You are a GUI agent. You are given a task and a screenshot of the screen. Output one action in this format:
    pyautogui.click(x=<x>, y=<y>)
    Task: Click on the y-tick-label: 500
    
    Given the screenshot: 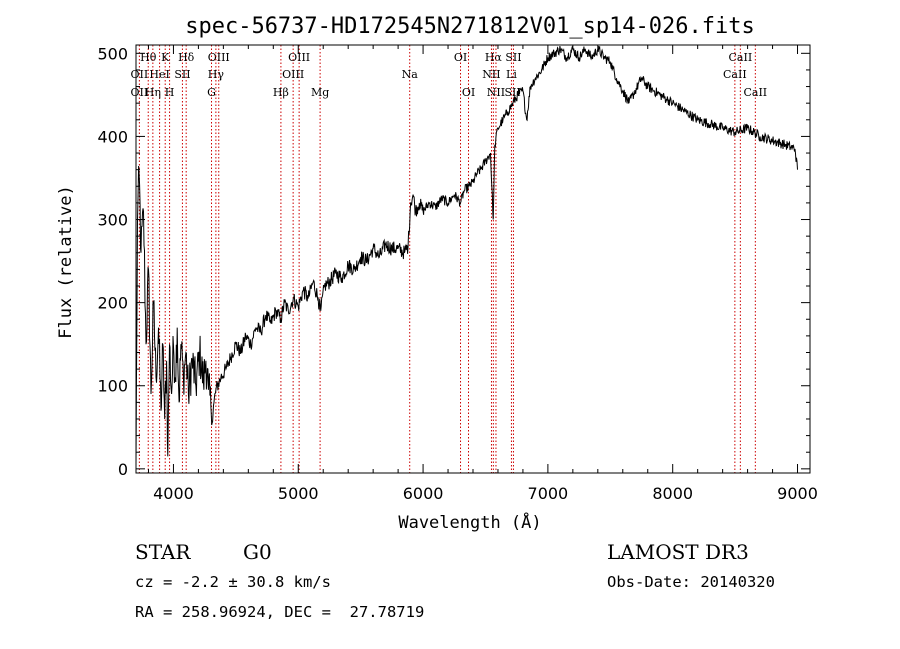 What is the action you would take?
    pyautogui.click(x=112, y=53)
    